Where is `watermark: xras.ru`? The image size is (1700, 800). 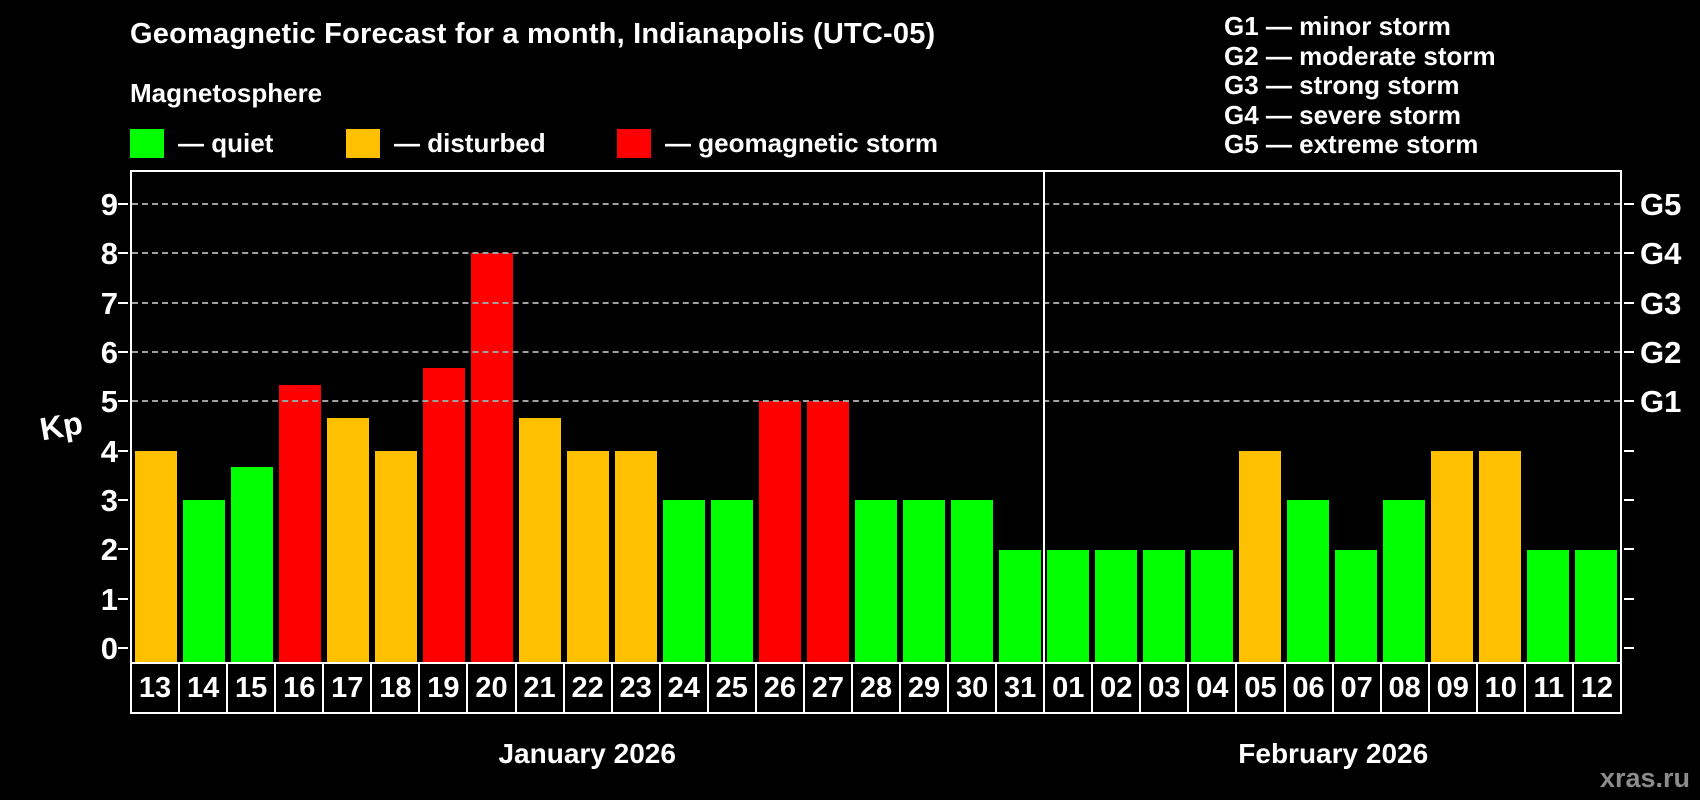
watermark: xras.ru is located at coordinates (1644, 778).